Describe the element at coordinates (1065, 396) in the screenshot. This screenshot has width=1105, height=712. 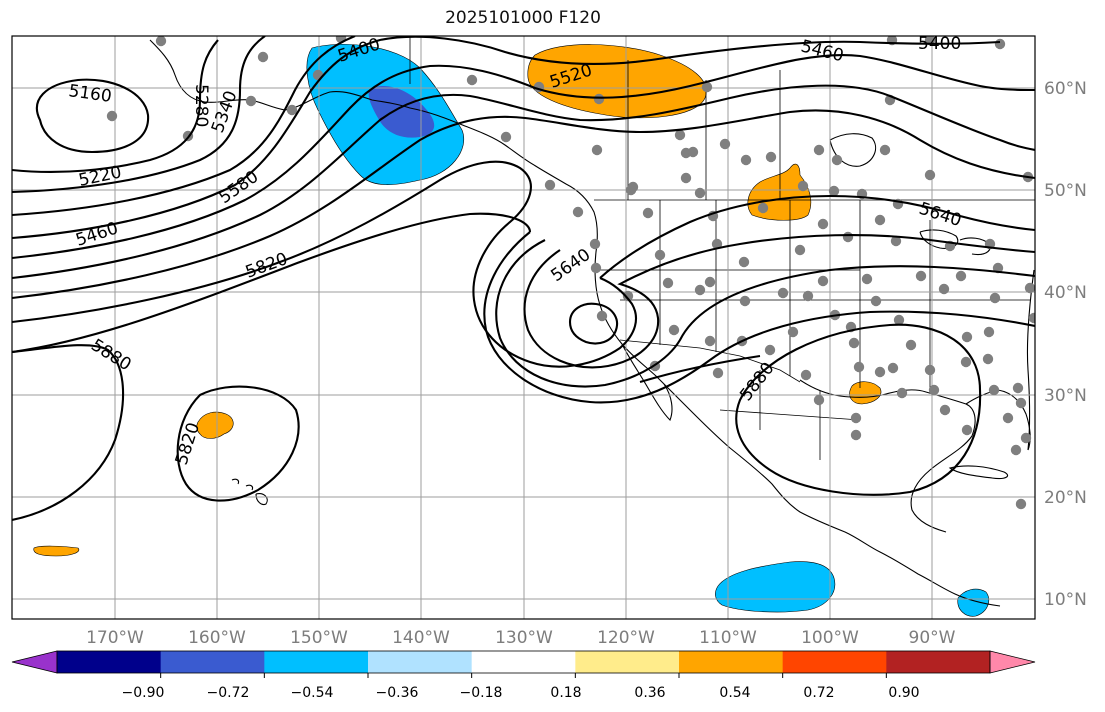
I see `lat-tick-label: 30°N` at that location.